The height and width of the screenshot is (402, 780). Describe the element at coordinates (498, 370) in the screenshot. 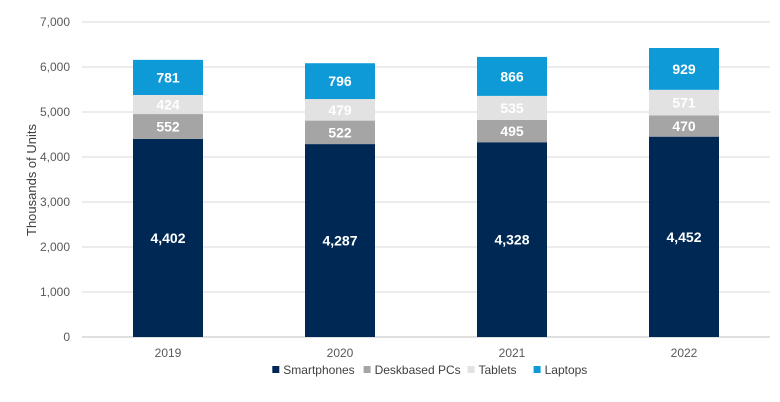

I see `legend-label: Tablets` at that location.